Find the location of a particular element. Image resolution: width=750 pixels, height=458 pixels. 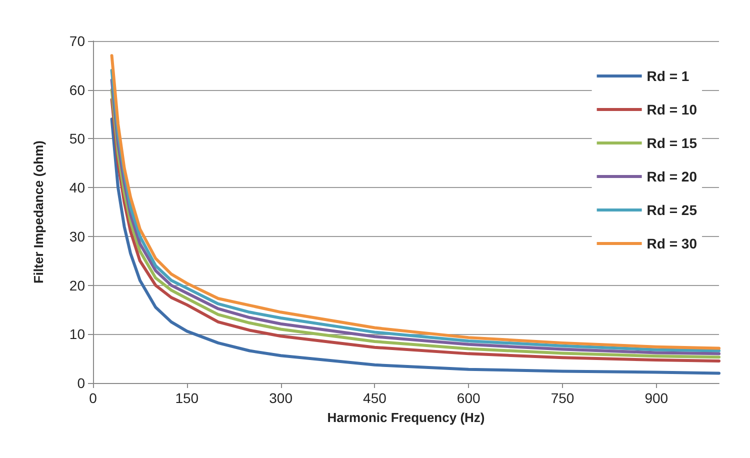

x-tick-label: 600 is located at coordinates (468, 398).